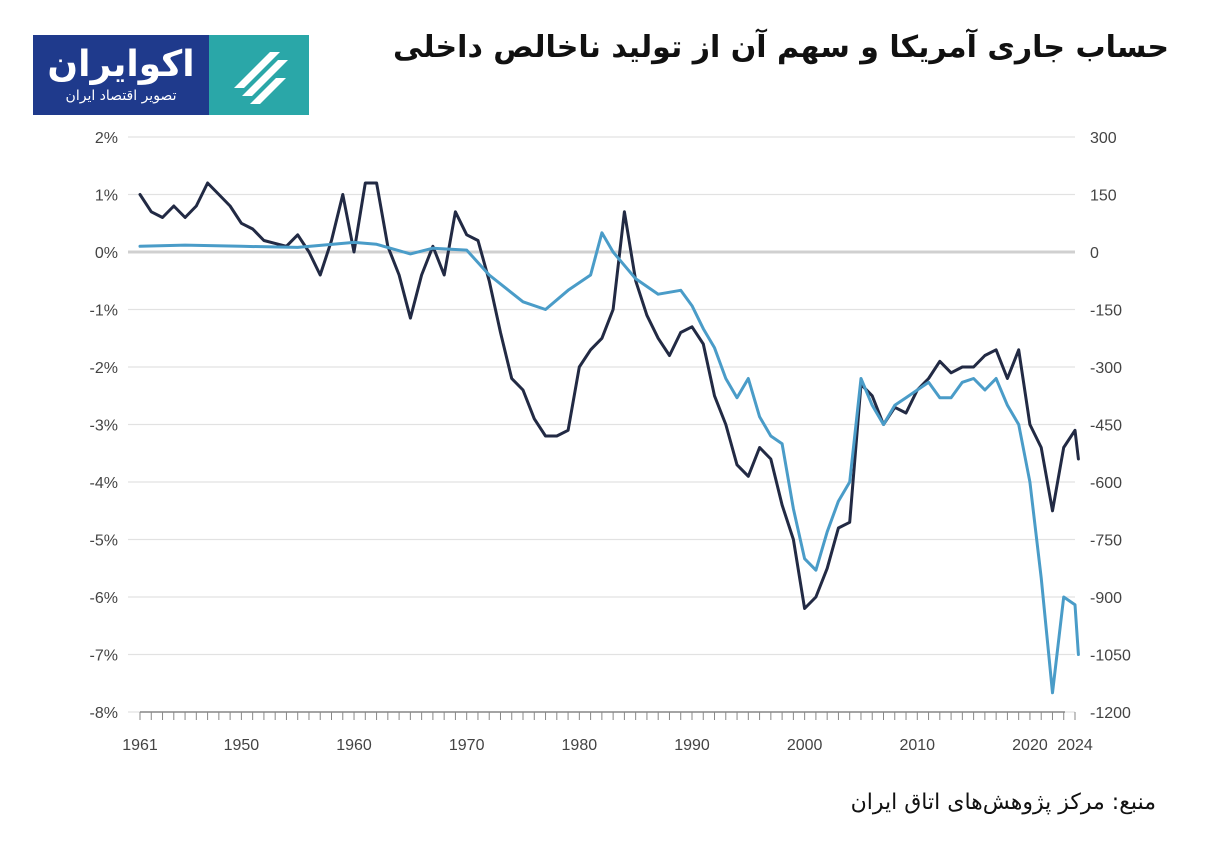  I want to click on y-right-tick-label: -300, so click(1106, 368).